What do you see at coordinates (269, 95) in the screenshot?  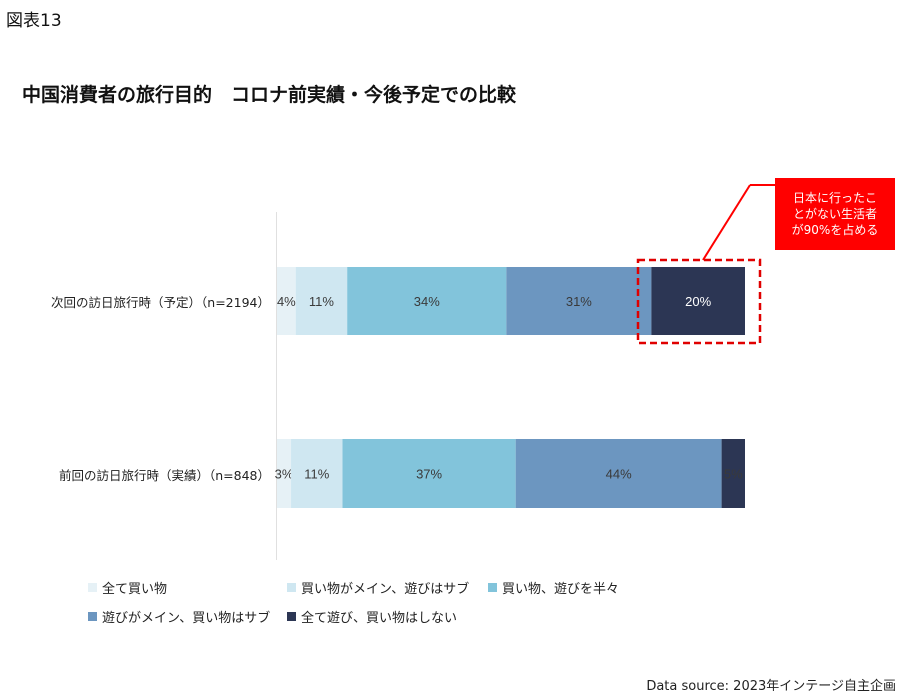 I see `chart-title: 中国消費者の旅行目的 コロナ前実績・今後予定での比較` at bounding box center [269, 95].